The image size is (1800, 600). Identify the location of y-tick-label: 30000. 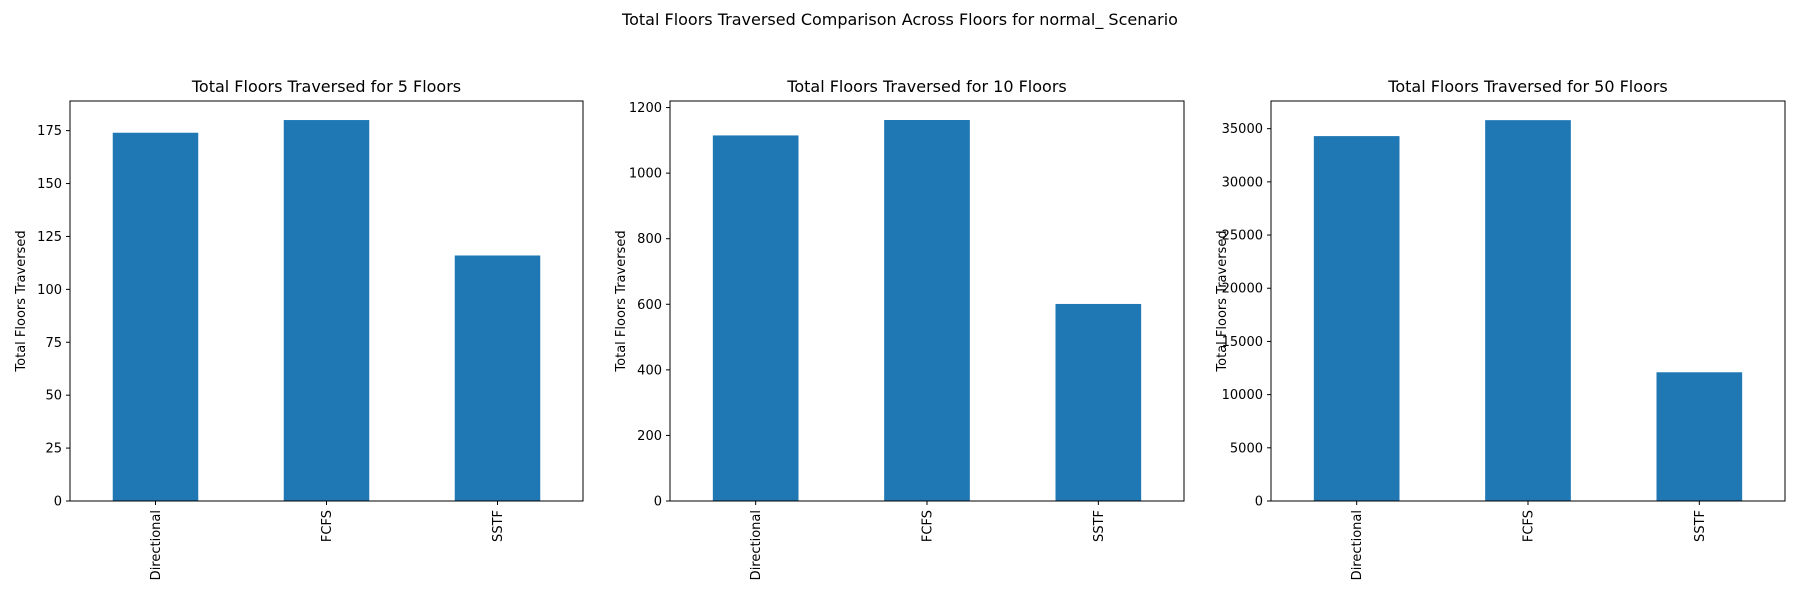
(1242, 182).